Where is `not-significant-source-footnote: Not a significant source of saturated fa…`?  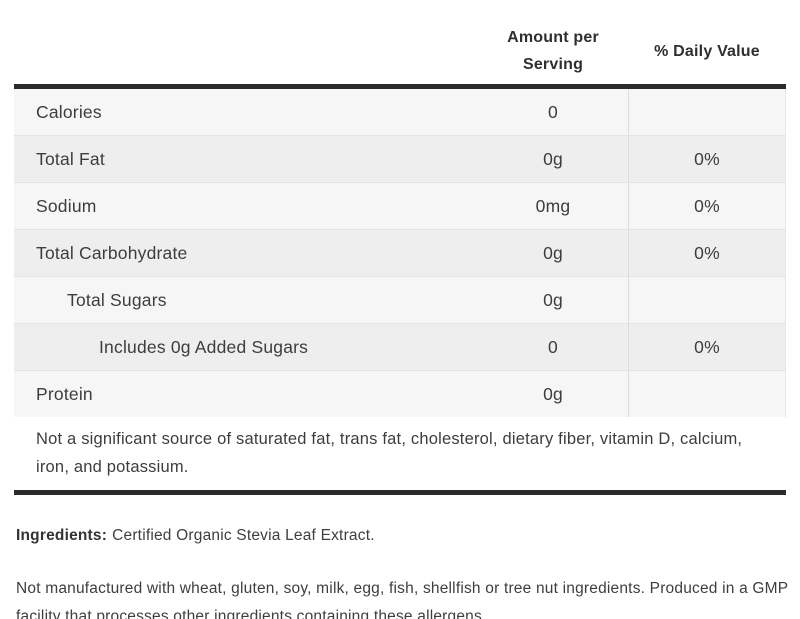 not-significant-source-footnote: Not a significant source of saturated fa… is located at coordinates (400, 453).